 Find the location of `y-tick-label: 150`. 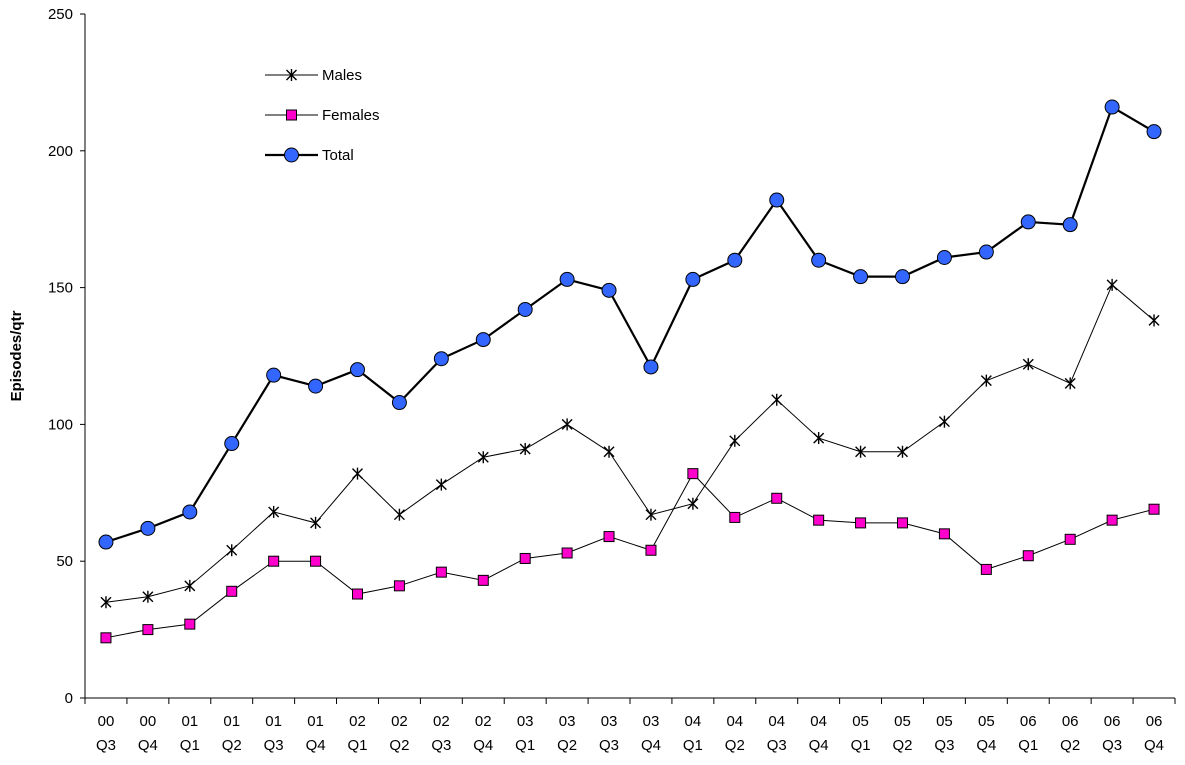

y-tick-label: 150 is located at coordinates (60, 288).